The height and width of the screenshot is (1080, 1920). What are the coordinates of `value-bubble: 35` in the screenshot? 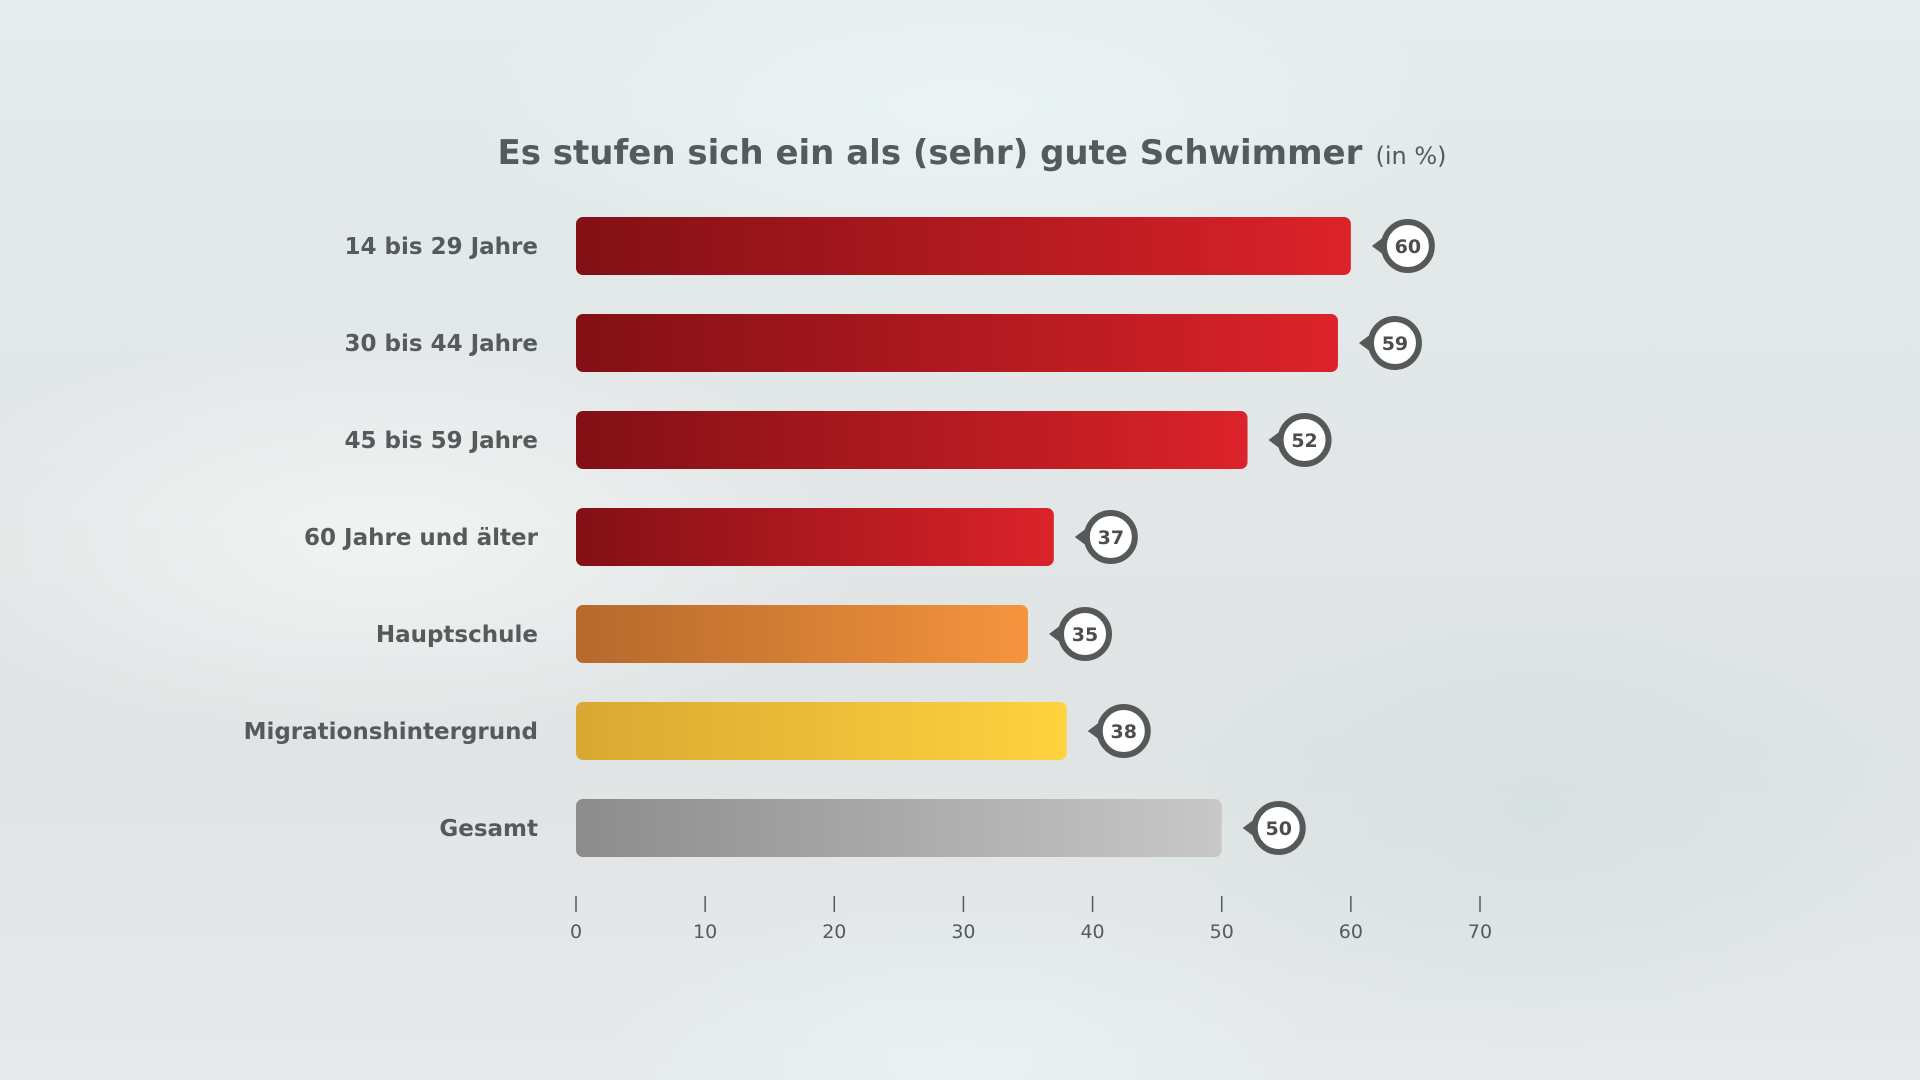 It's located at (1080, 634).